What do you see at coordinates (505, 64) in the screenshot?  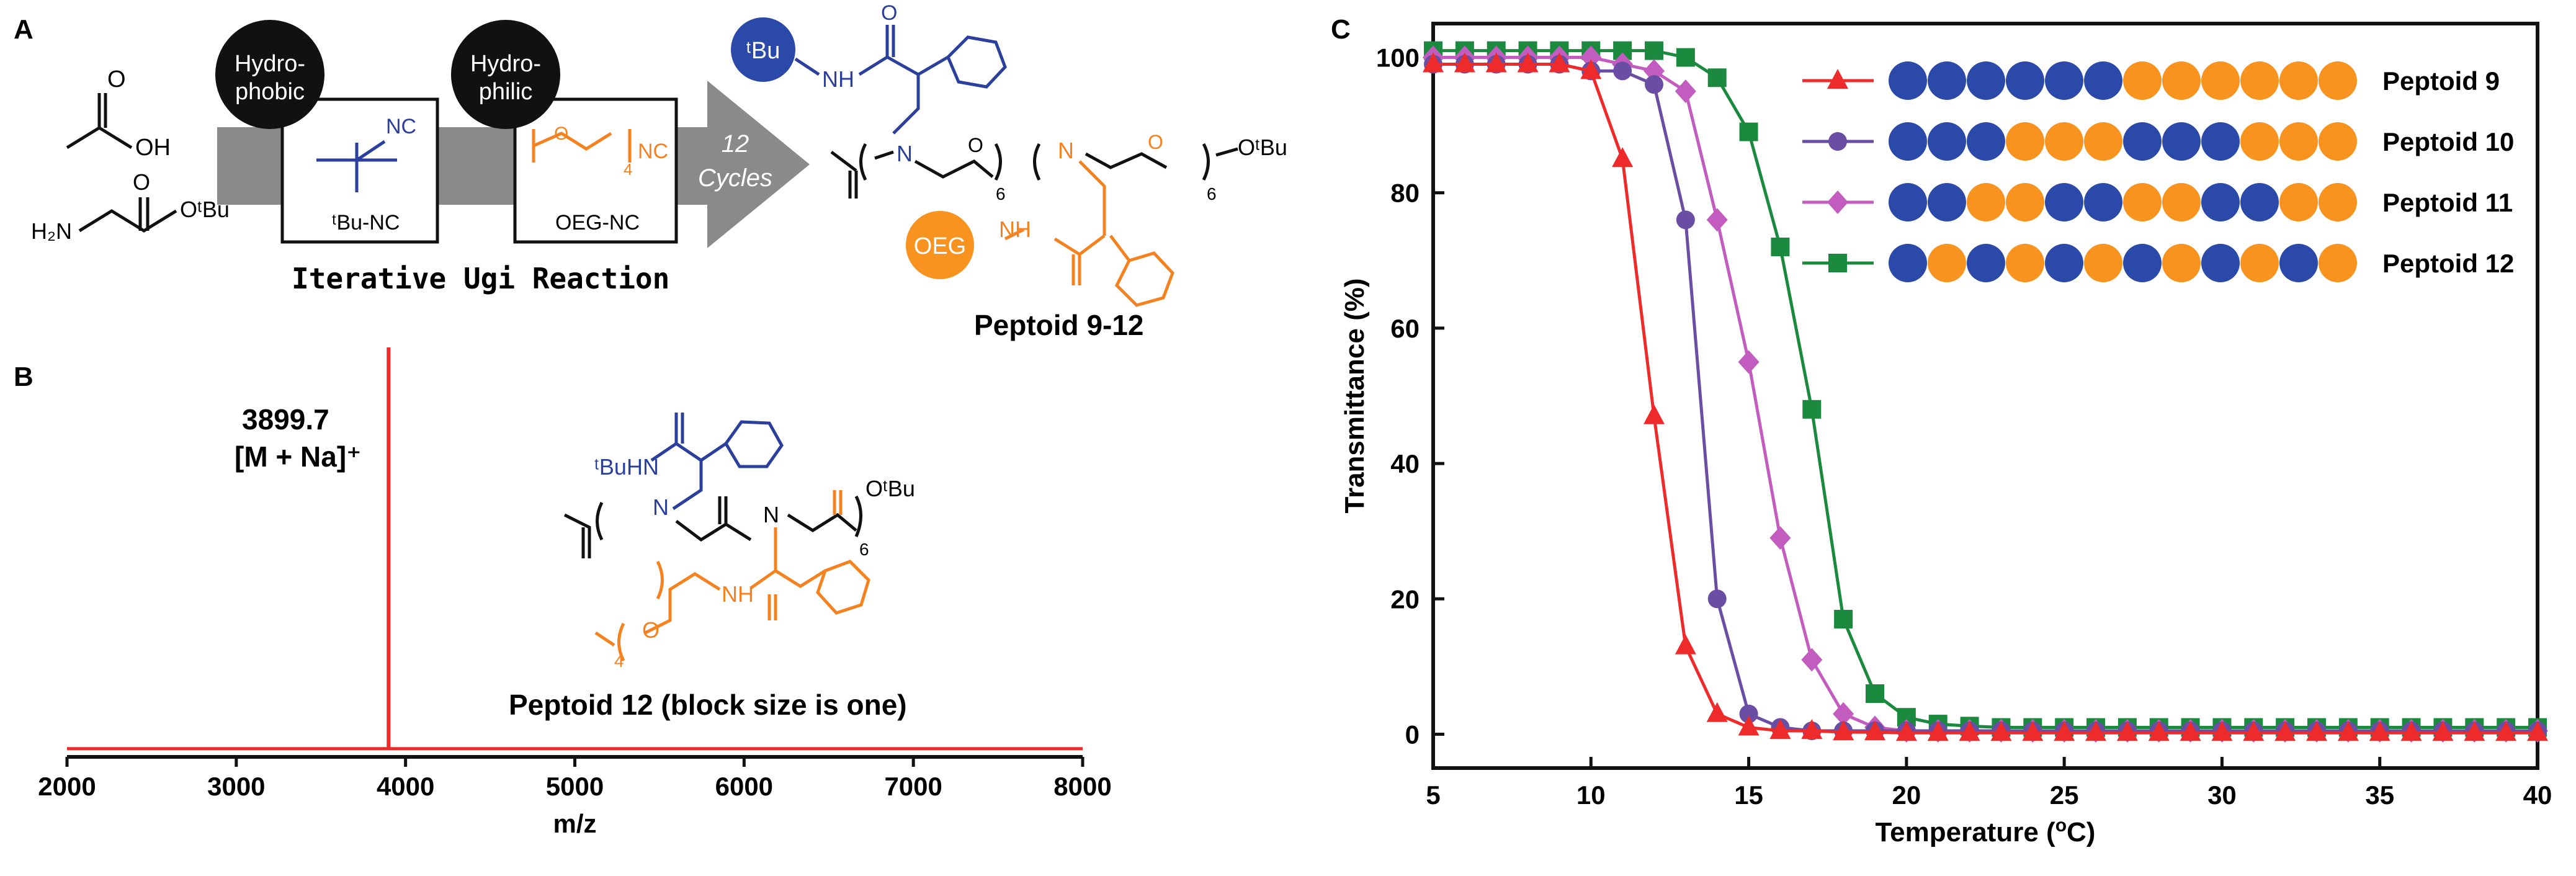 I see `hydrophilic-label-1: Hydro-` at bounding box center [505, 64].